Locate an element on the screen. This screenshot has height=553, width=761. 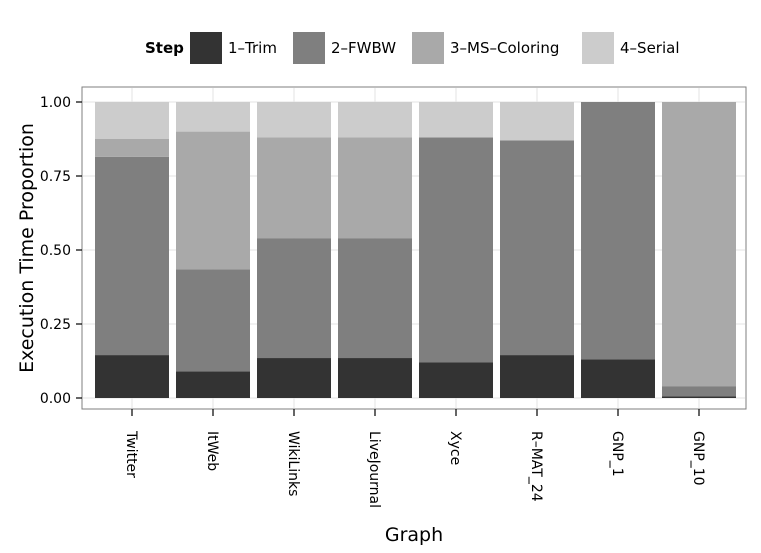
x-tick-label: R–MAT_24 is located at coordinates (536, 466).